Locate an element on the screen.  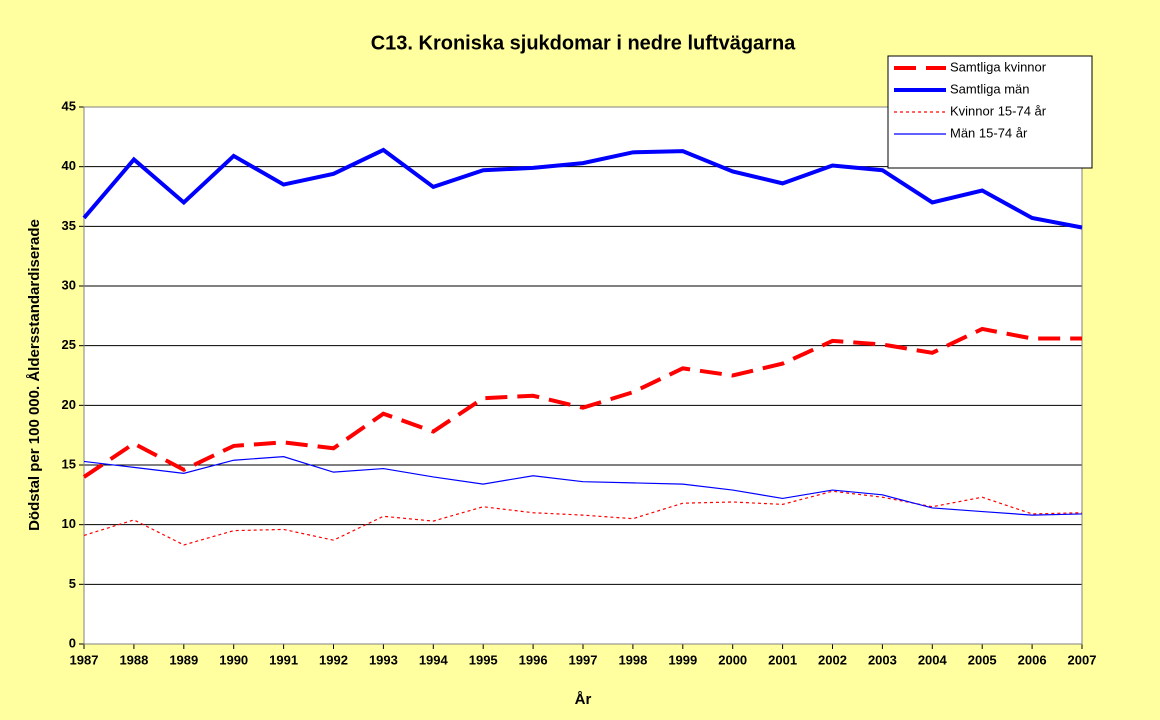
y-tick-label: 20 is located at coordinates (69, 404).